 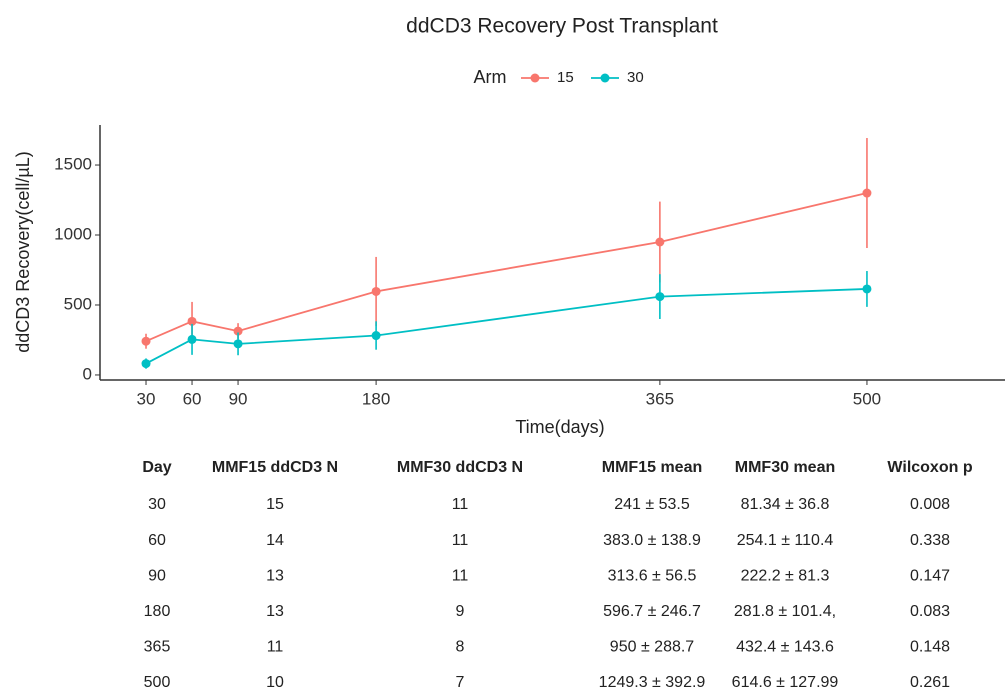 I want to click on table-cell: 180, so click(x=157, y=611).